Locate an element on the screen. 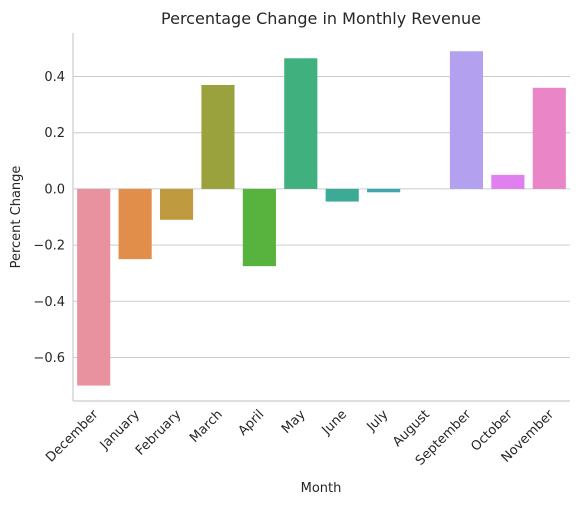 The height and width of the screenshot is (505, 588). x-tick-label: February is located at coordinates (159, 433).